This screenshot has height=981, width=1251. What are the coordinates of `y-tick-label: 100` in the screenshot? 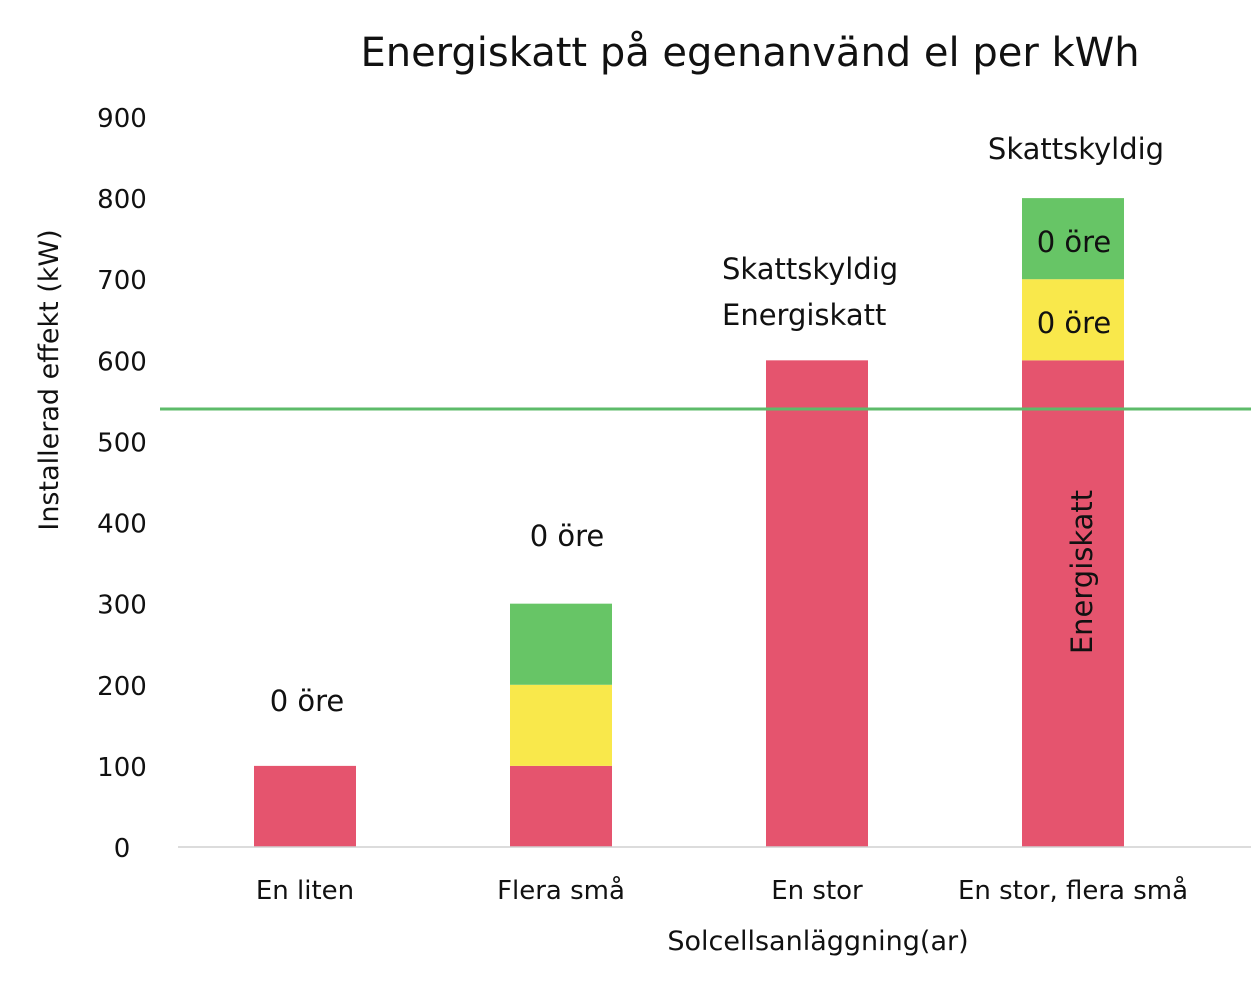 It's located at (122, 768).